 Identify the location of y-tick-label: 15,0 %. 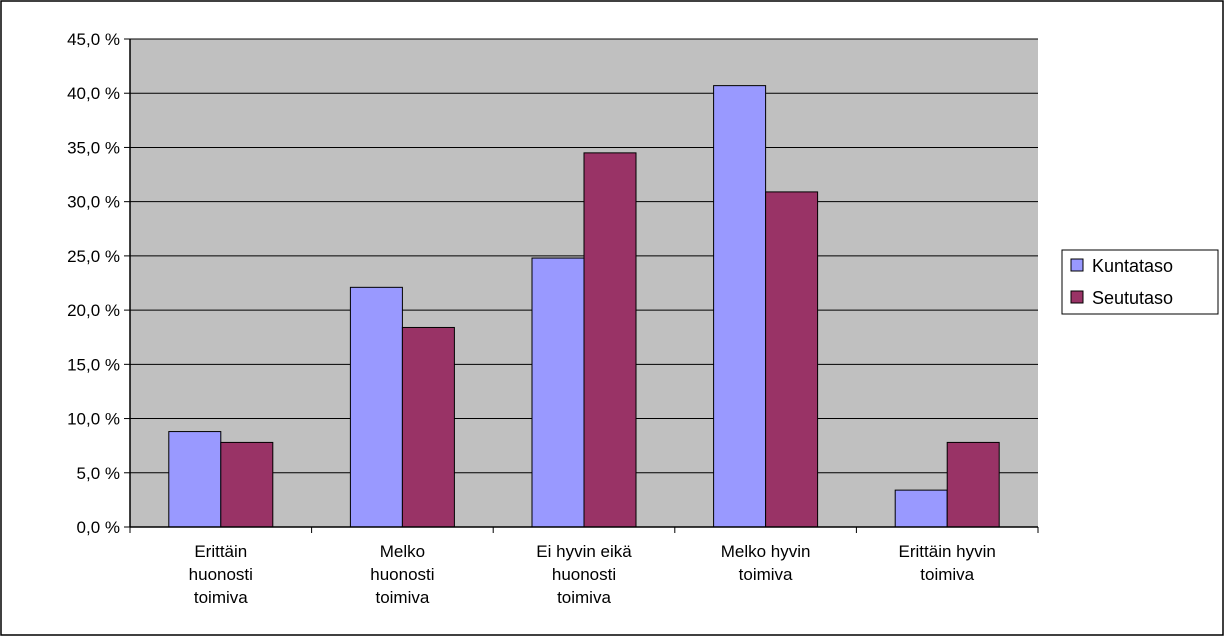
(93, 364).